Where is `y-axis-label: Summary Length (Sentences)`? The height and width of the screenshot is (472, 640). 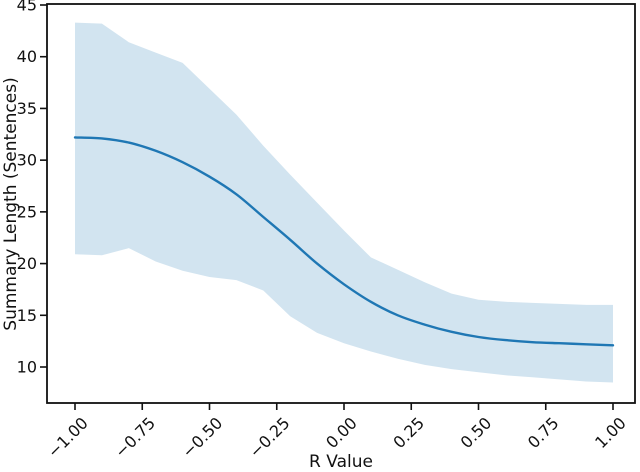
y-axis-label: Summary Length (Sentences) is located at coordinates (11, 203).